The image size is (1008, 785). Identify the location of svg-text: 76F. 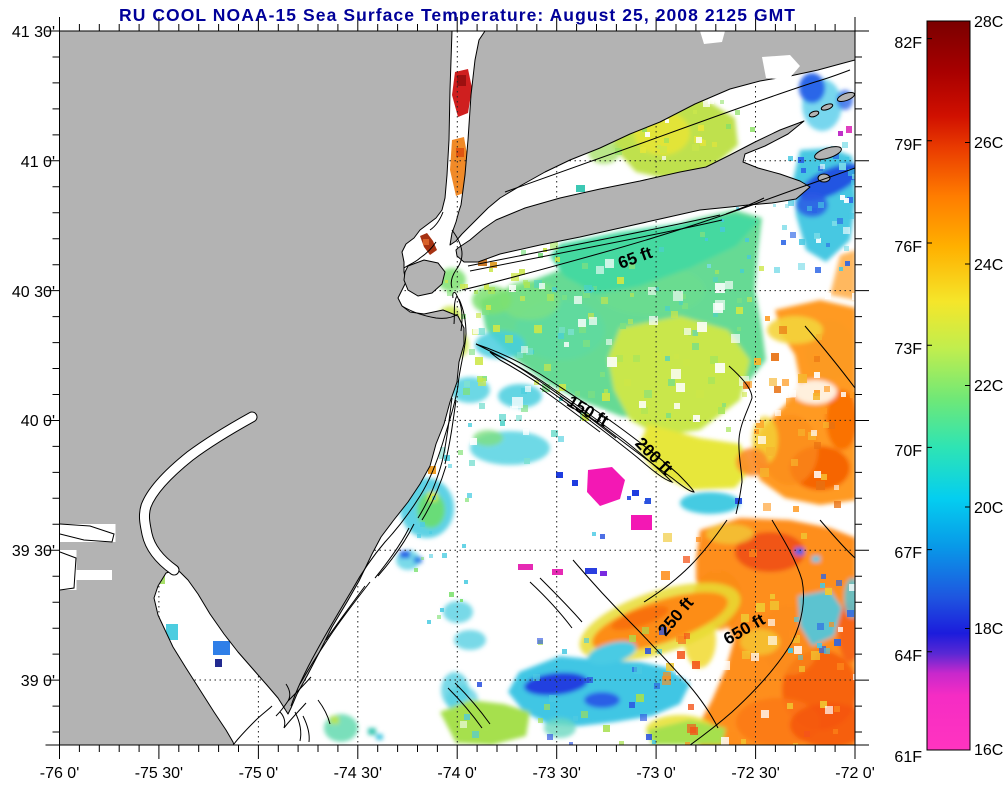
(908, 247).